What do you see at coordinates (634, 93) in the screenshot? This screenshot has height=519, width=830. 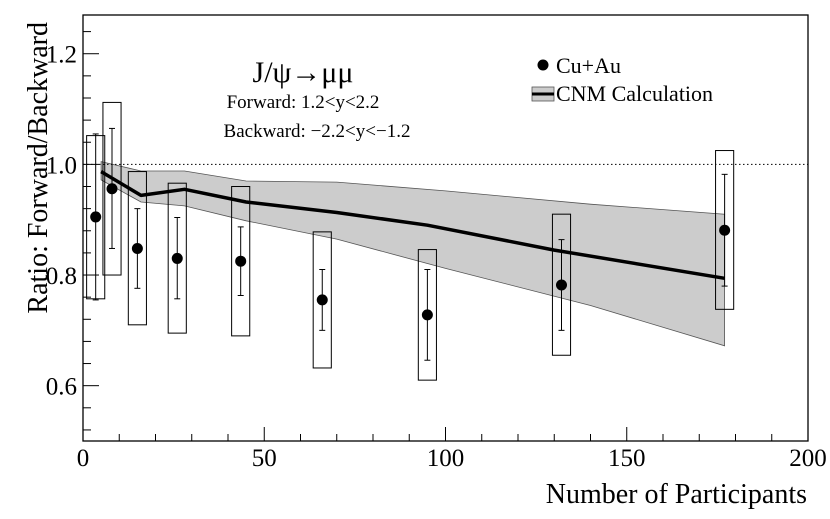 I see `legend-label-cnm: CNM Calculation` at bounding box center [634, 93].